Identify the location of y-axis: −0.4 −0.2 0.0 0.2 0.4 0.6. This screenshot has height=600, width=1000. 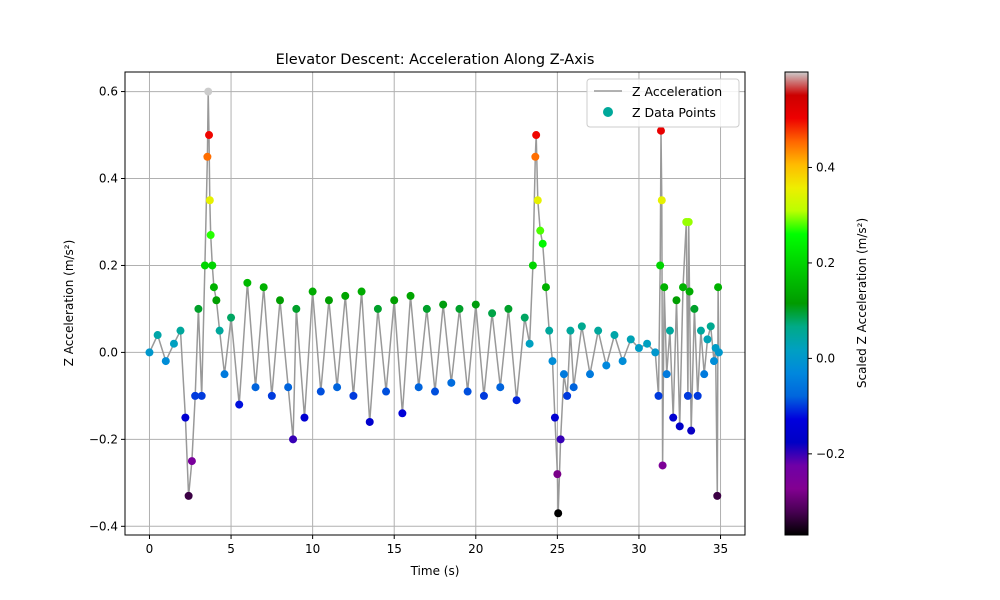
(107, 309).